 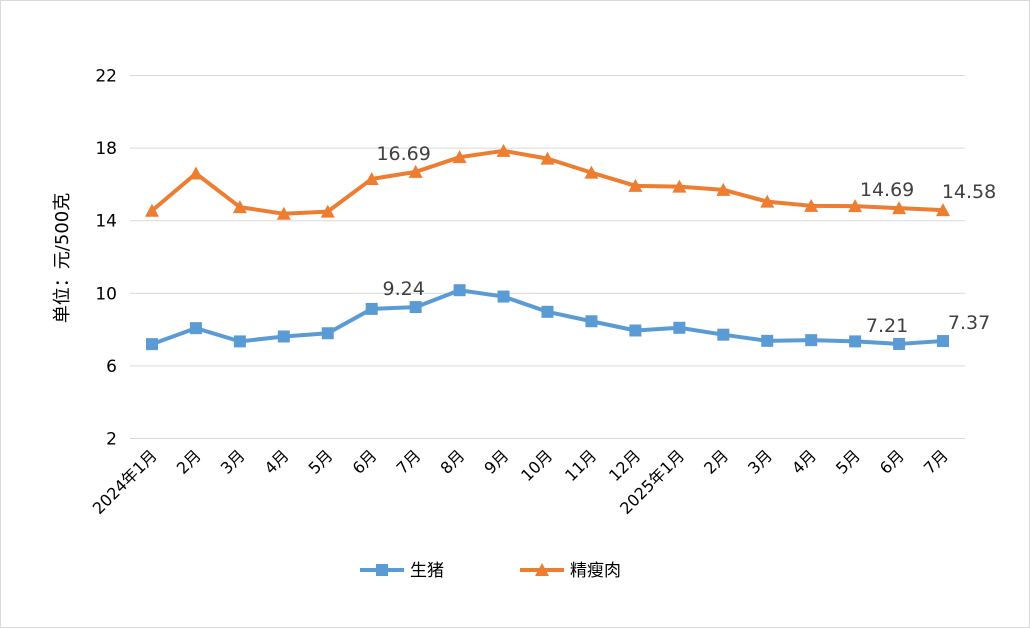 What do you see at coordinates (887, 326) in the screenshot?
I see `data-label: 7.21` at bounding box center [887, 326].